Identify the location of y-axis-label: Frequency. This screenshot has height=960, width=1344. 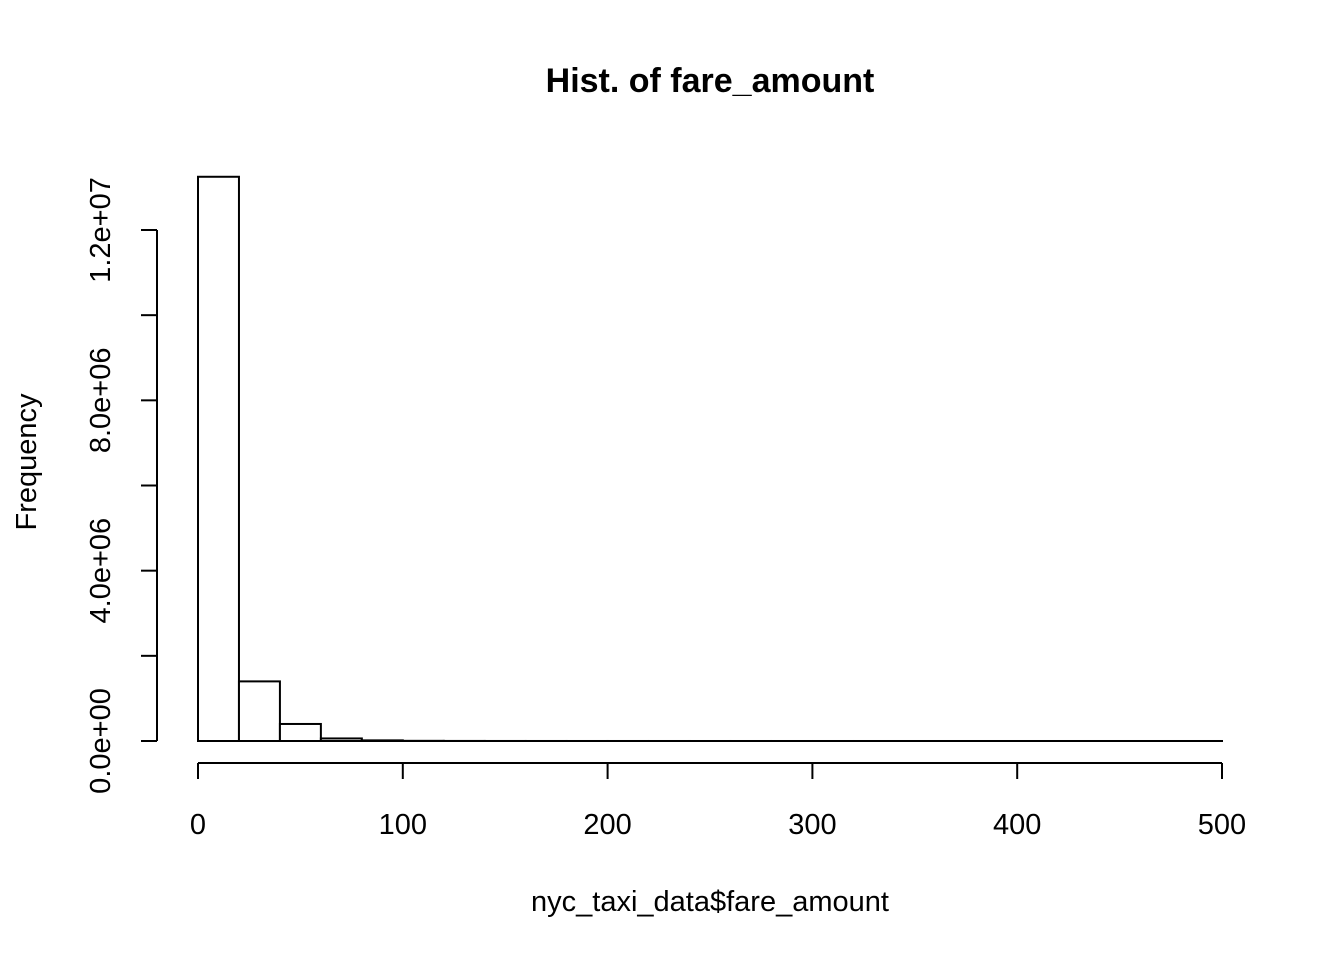
(27, 462).